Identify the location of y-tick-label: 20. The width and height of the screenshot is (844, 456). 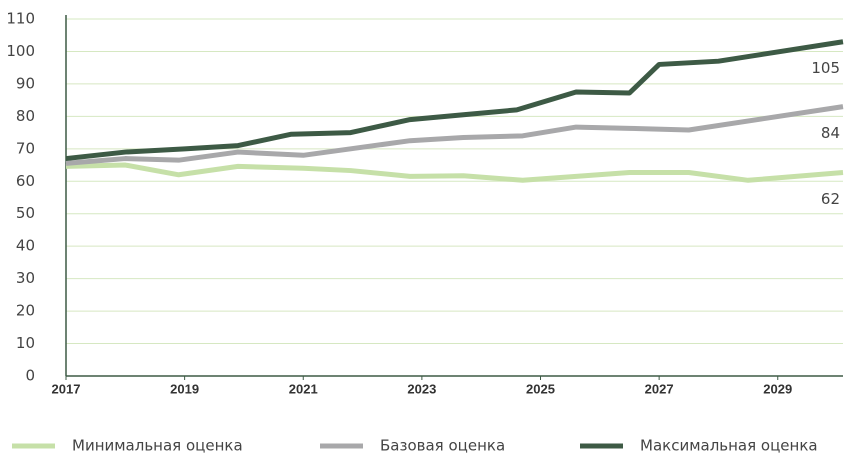
(25, 311).